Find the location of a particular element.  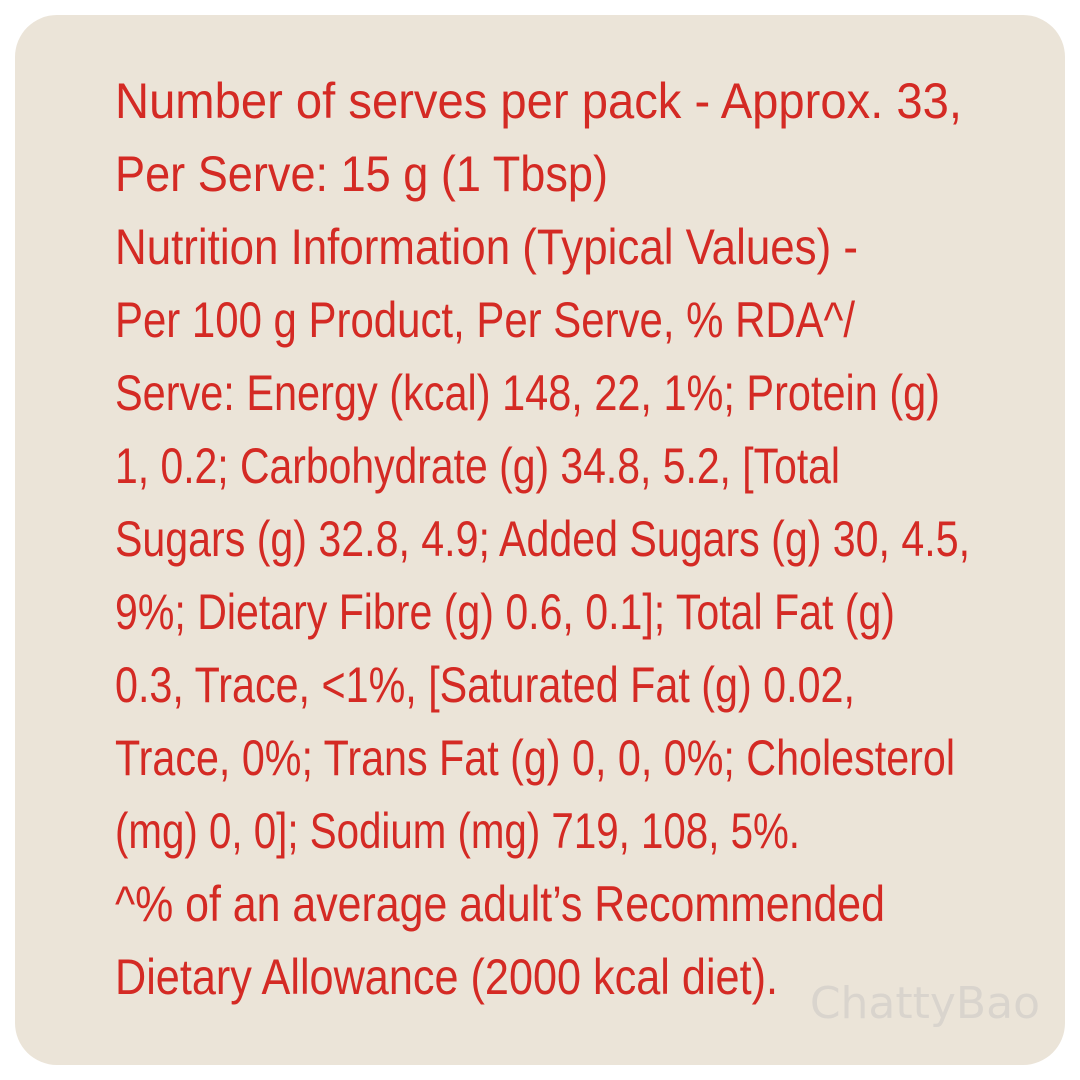

text-line: Per Serve: 15 g (1 Tbsp) is located at coordinates (361, 174).